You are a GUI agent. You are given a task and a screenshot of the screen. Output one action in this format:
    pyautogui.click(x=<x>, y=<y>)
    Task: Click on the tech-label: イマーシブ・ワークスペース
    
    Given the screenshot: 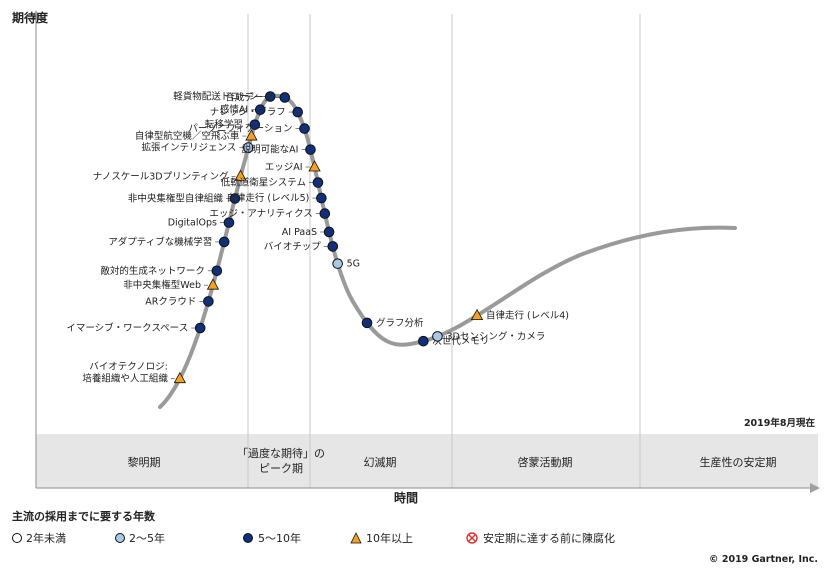 What is the action you would take?
    pyautogui.click(x=127, y=328)
    